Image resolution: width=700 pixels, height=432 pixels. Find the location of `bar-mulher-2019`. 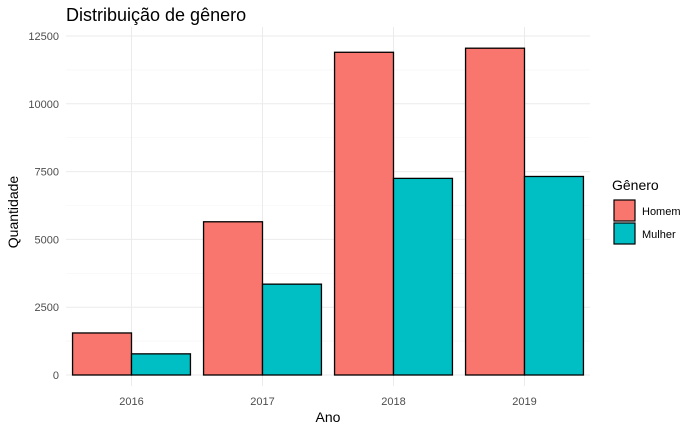

bar-mulher-2019 is located at coordinates (554, 275).